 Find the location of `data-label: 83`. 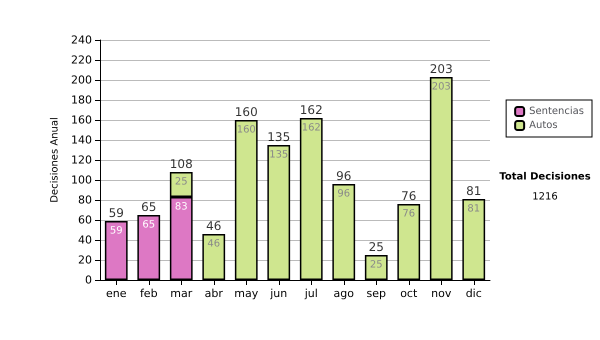

data-label: 83 is located at coordinates (181, 207).